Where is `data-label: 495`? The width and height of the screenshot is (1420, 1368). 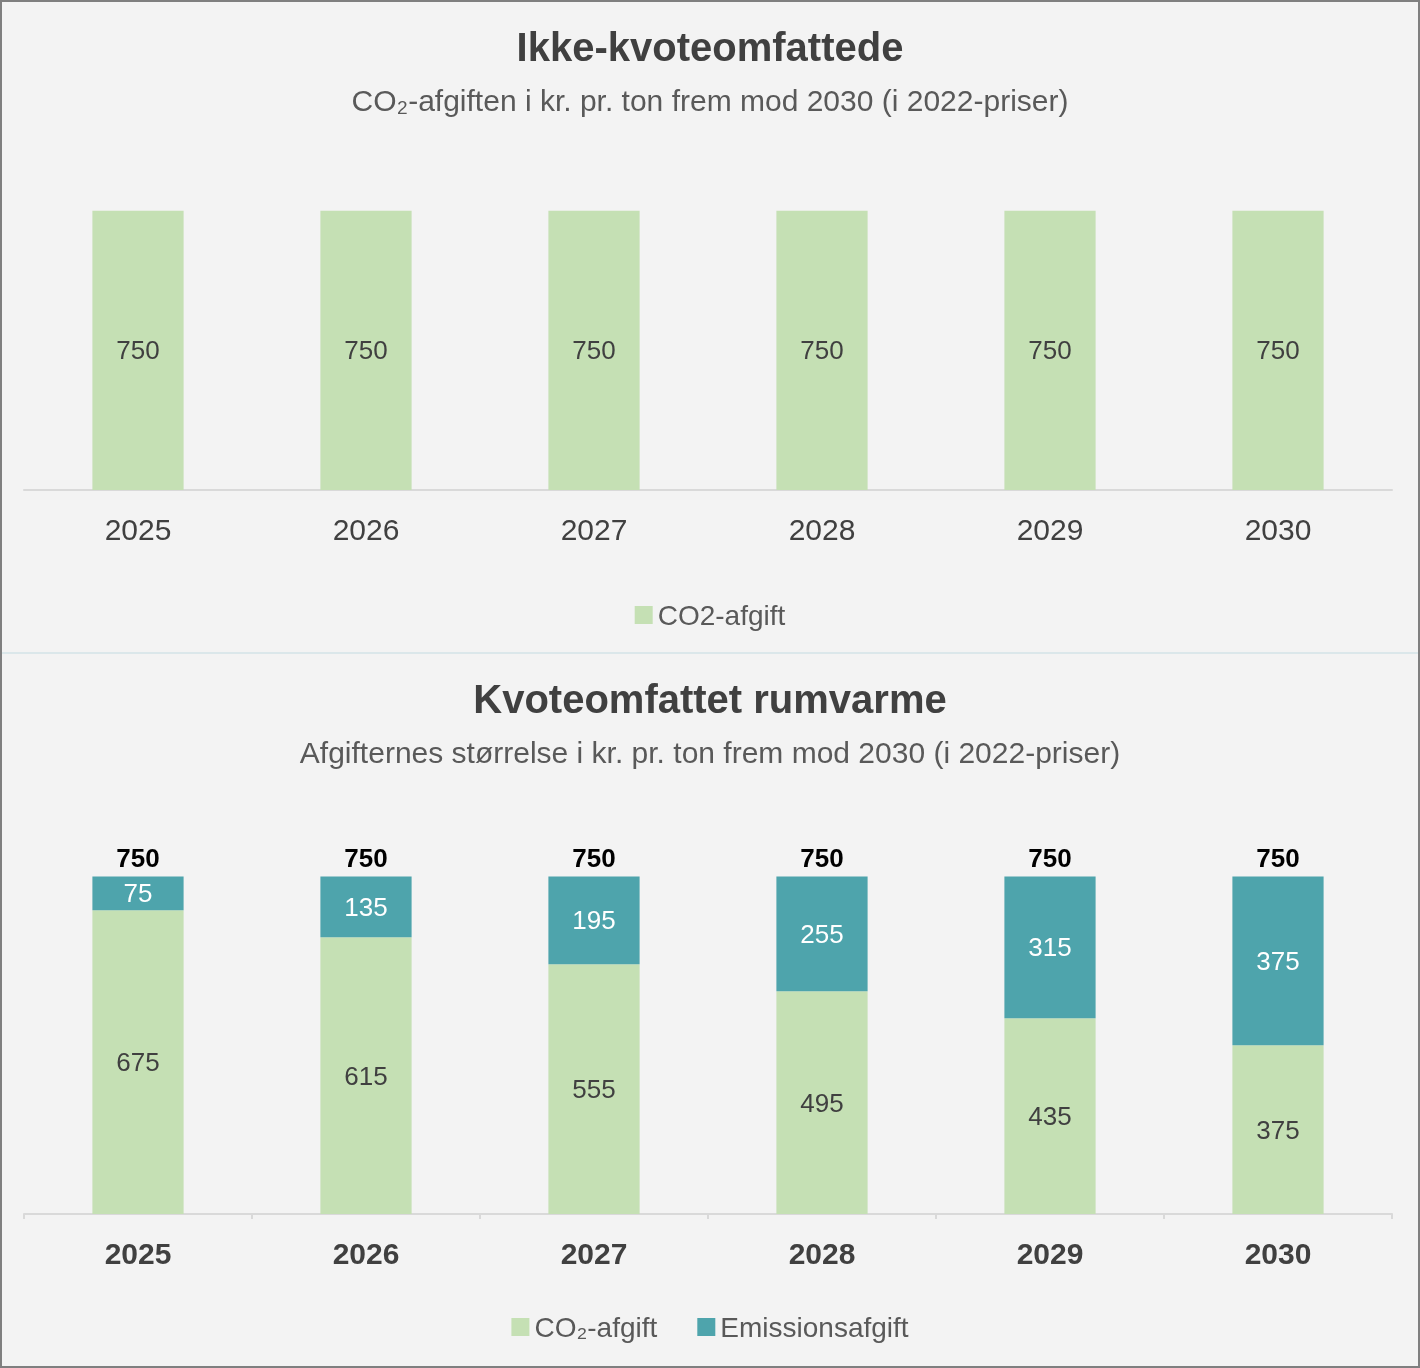
data-label: 495 is located at coordinates (822, 1102).